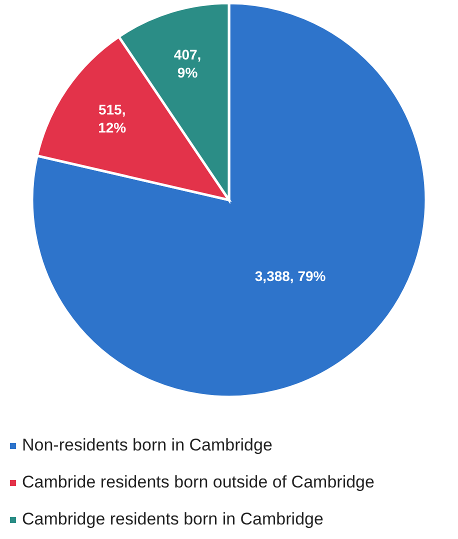 The height and width of the screenshot is (539, 458). I want to click on legend-label: Cambridge residents born in Cambridge, so click(173, 518).